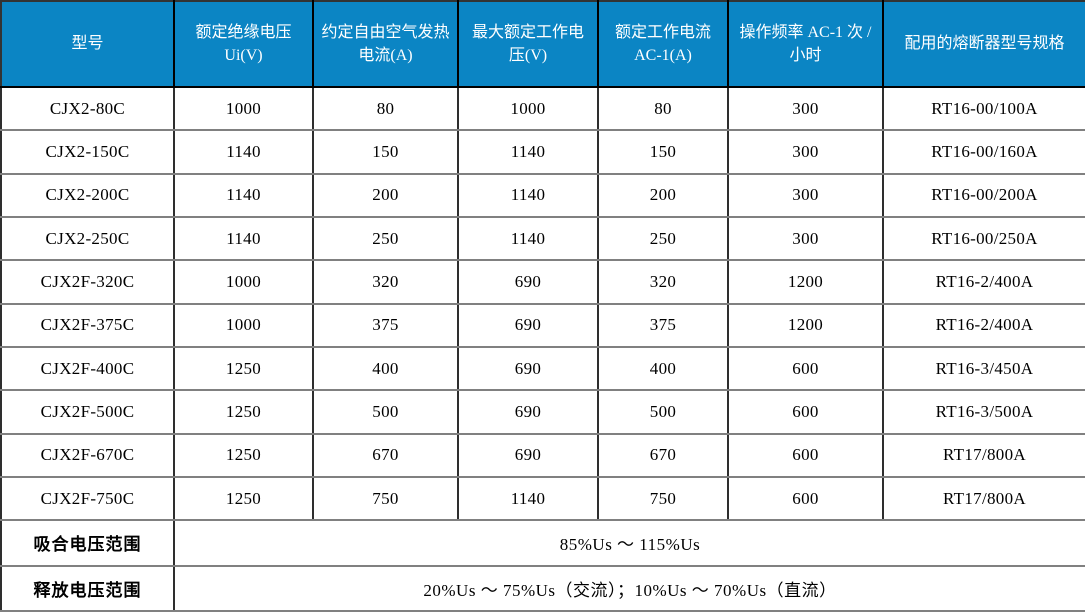 This screenshot has width=1085, height=612. Describe the element at coordinates (983, 238) in the screenshot. I see `cell-fuse: RT16-00/250A` at that location.